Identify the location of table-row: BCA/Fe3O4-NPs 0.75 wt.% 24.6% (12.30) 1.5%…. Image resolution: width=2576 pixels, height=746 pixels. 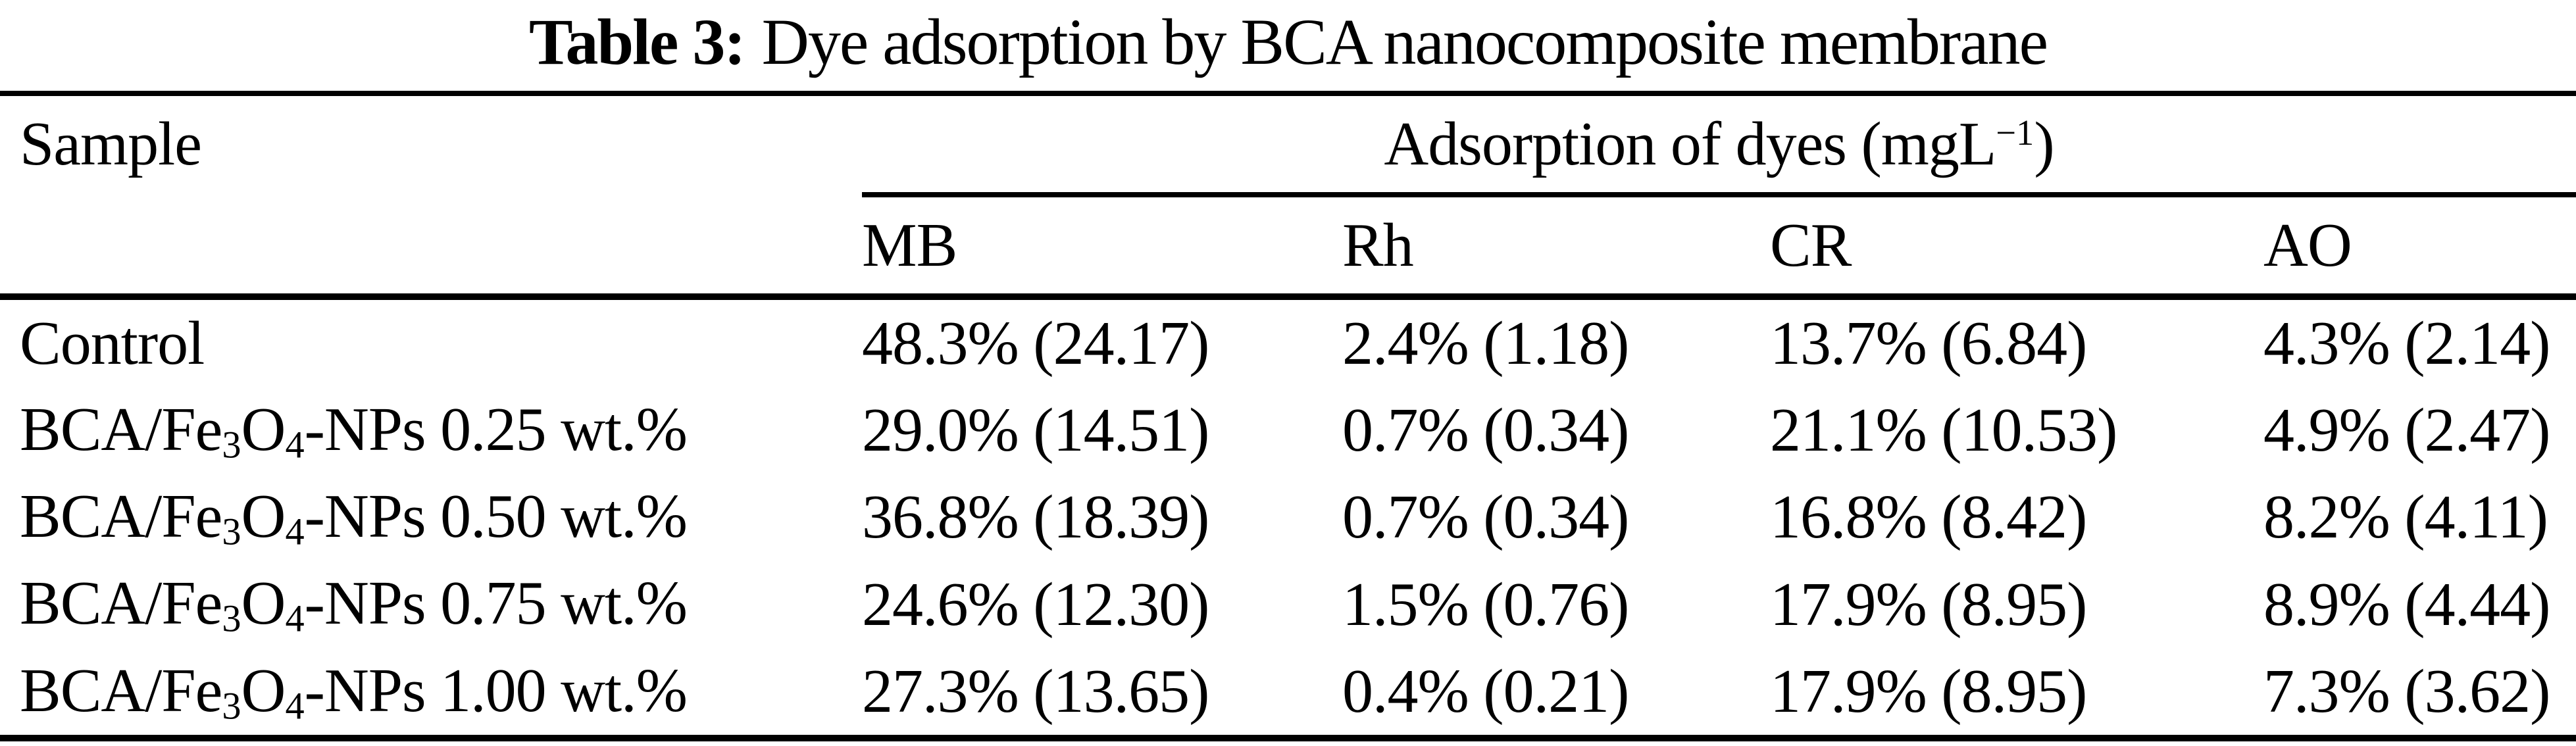
(1288, 604).